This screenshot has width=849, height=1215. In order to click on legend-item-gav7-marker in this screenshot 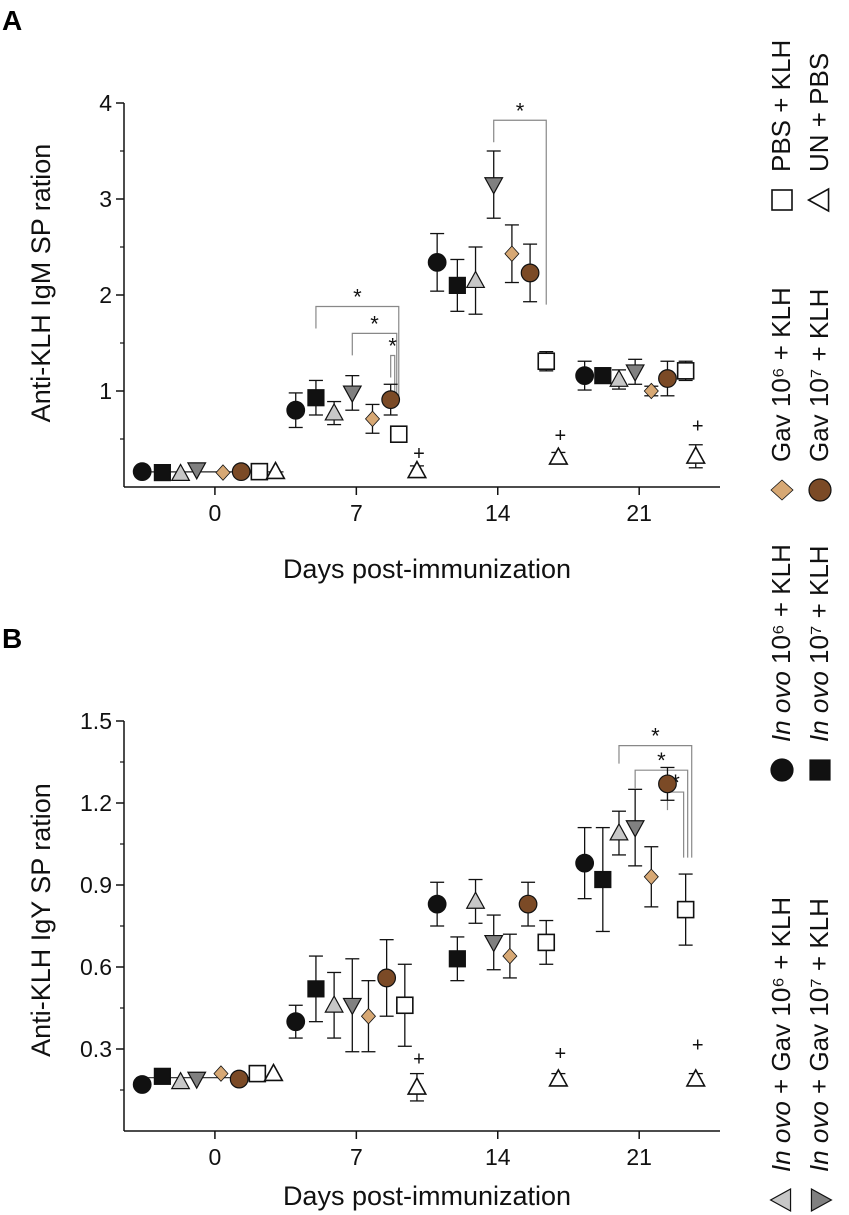, I will do `click(820, 490)`.